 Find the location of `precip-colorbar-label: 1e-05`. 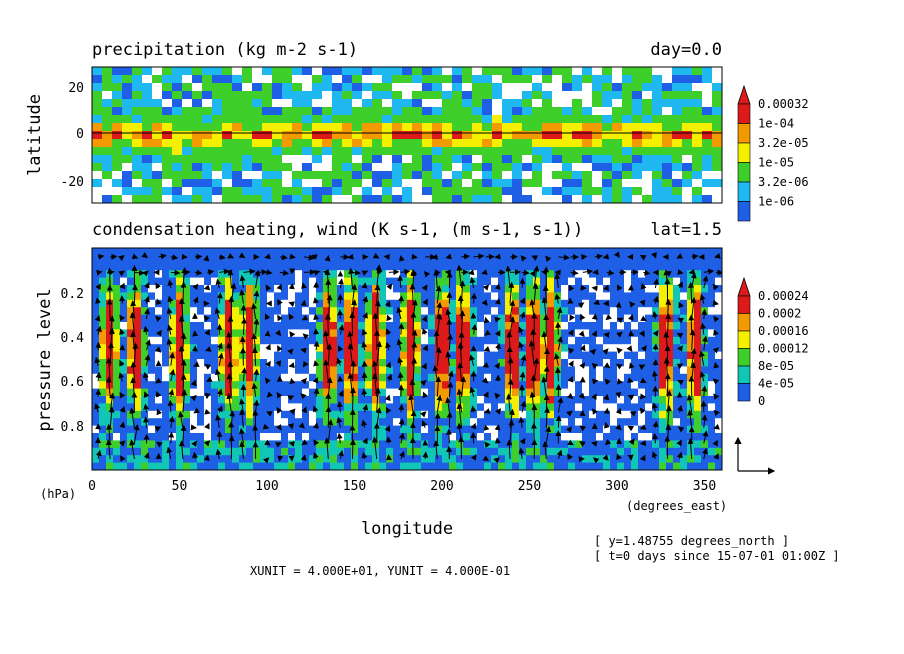

precip-colorbar-label: 1e-05 is located at coordinates (776, 163).